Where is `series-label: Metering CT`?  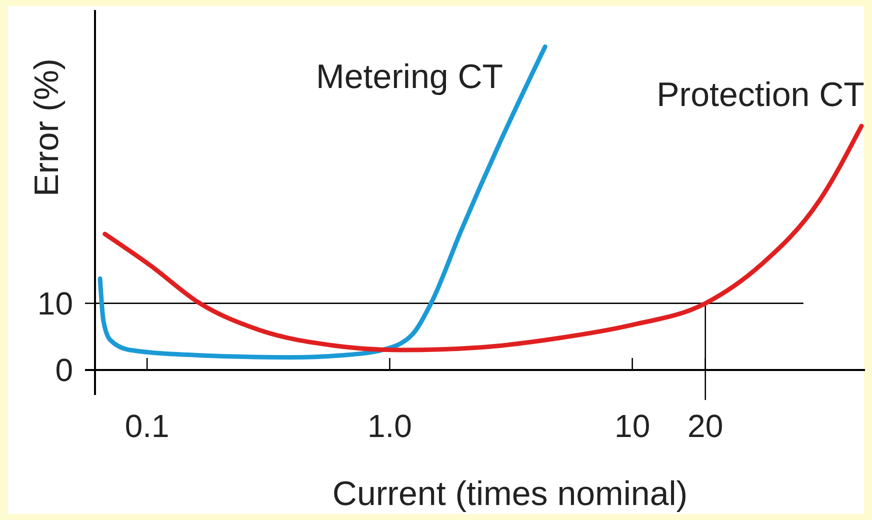
series-label: Metering CT is located at coordinates (410, 77).